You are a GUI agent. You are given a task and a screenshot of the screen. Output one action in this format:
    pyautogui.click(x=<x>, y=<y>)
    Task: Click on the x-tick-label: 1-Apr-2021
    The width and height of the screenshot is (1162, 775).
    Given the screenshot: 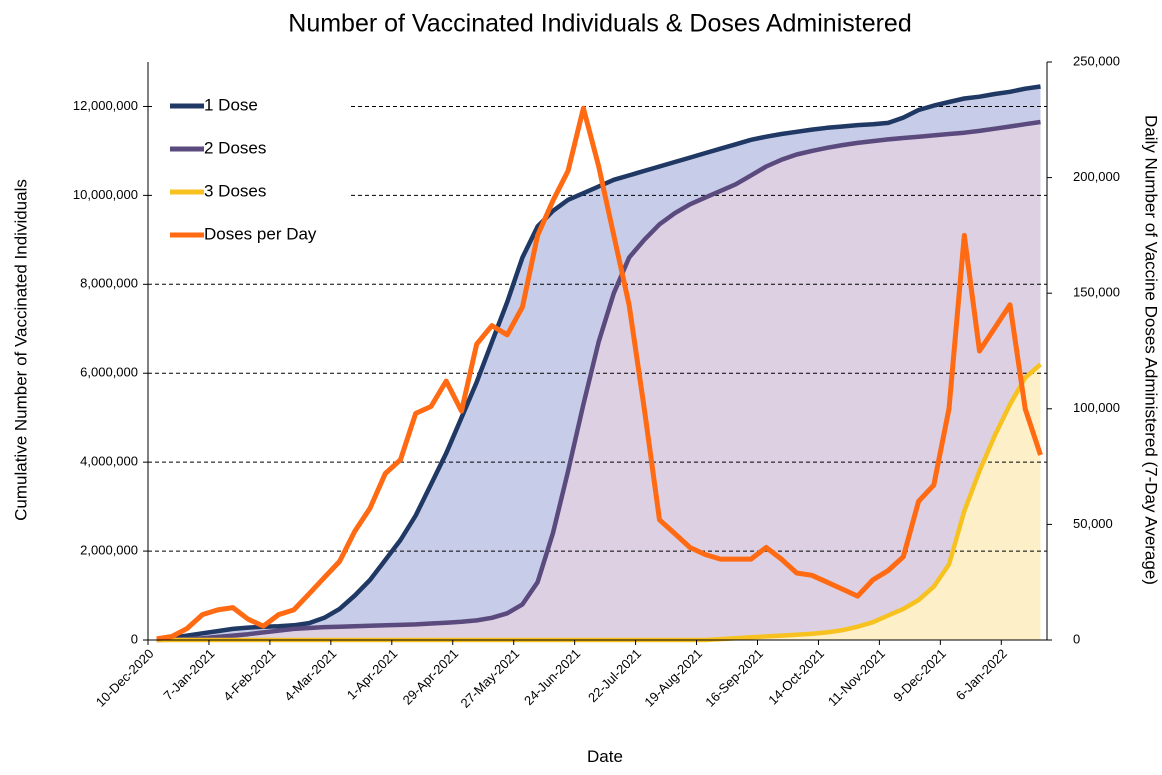 What is the action you would take?
    pyautogui.click(x=372, y=674)
    